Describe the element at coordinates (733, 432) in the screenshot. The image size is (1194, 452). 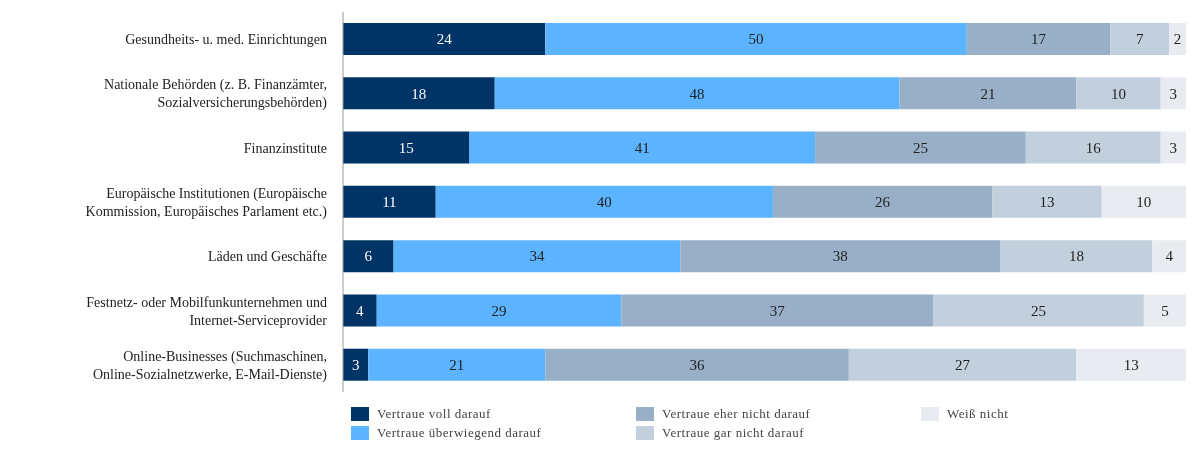
I see `legend-label: Vertraue gar nicht darauf` at that location.